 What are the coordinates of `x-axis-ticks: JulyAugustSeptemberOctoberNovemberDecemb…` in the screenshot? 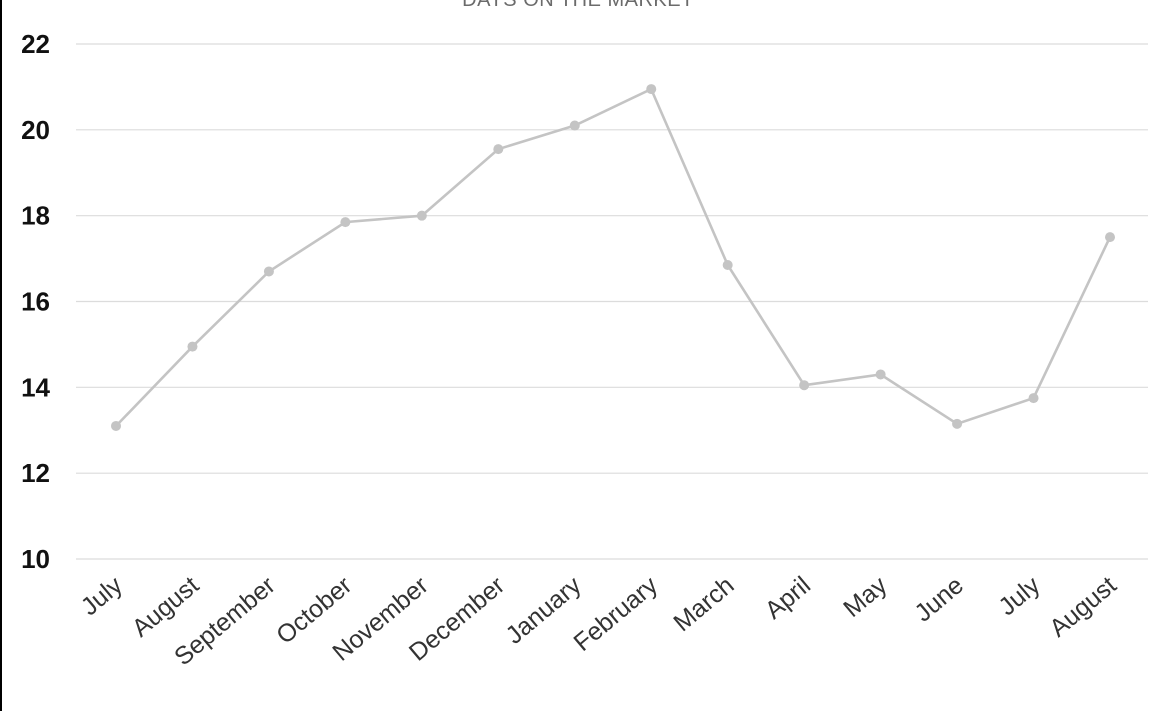 It's located at (599, 621).